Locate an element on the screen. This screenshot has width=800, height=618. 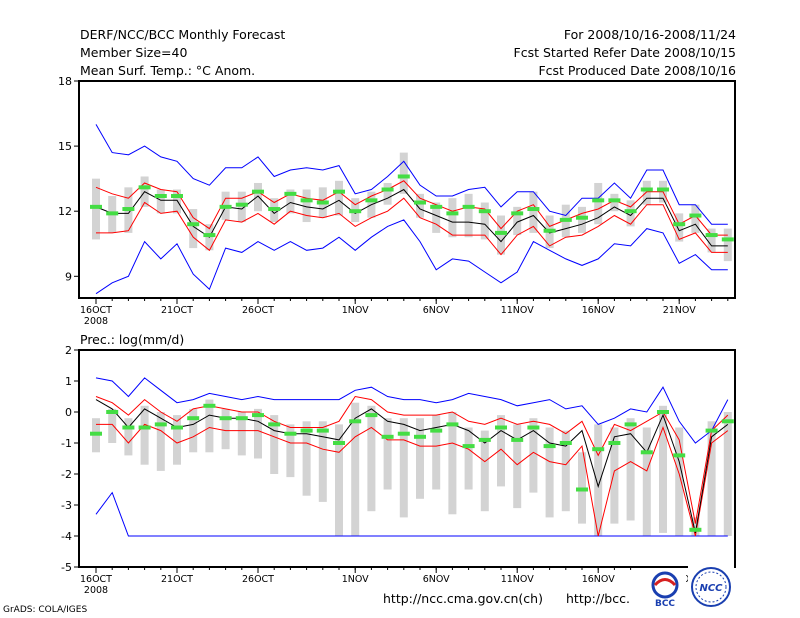
y-tick-label: 15 is located at coordinates (65, 146).